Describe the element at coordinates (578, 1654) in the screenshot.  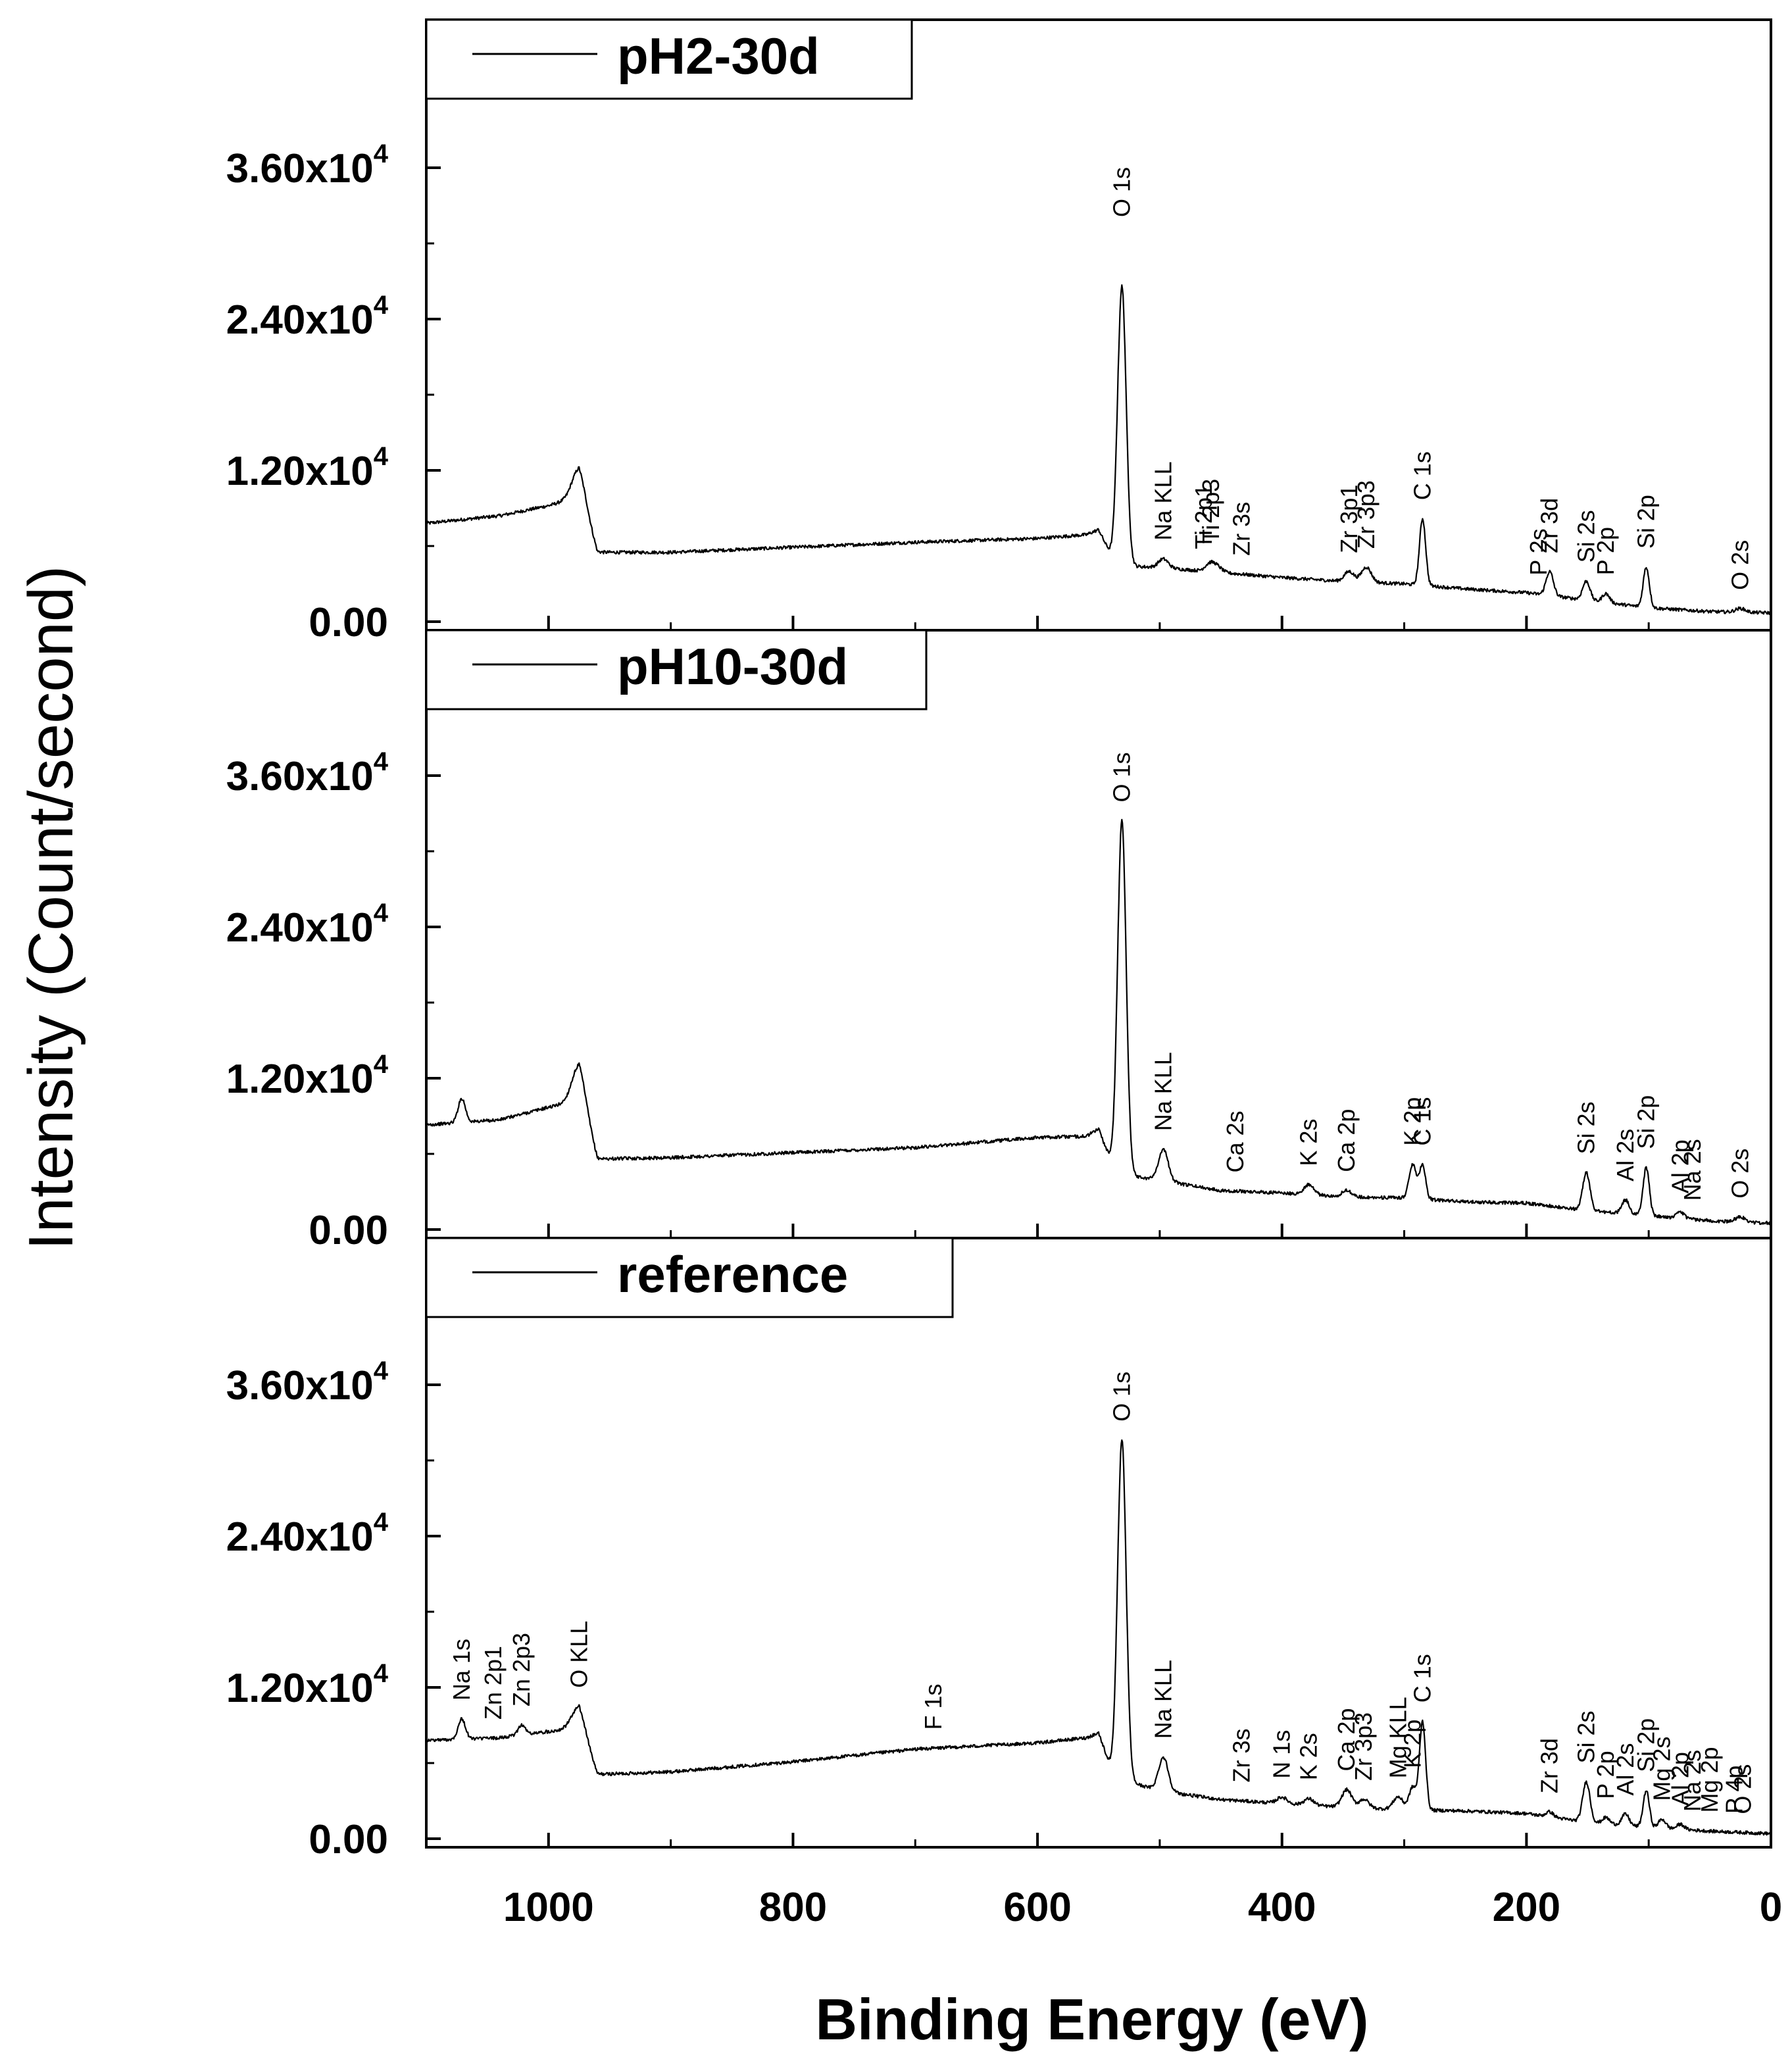
I see `peak-label: O KLL` at that location.